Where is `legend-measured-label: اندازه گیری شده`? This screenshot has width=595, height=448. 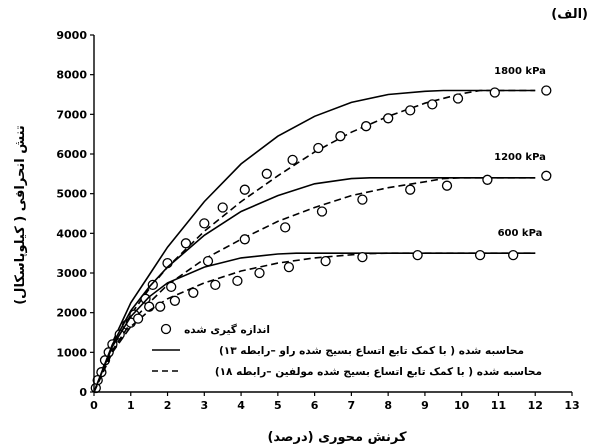 legend-measured-label: اندازه گیری شده is located at coordinates (227, 329).